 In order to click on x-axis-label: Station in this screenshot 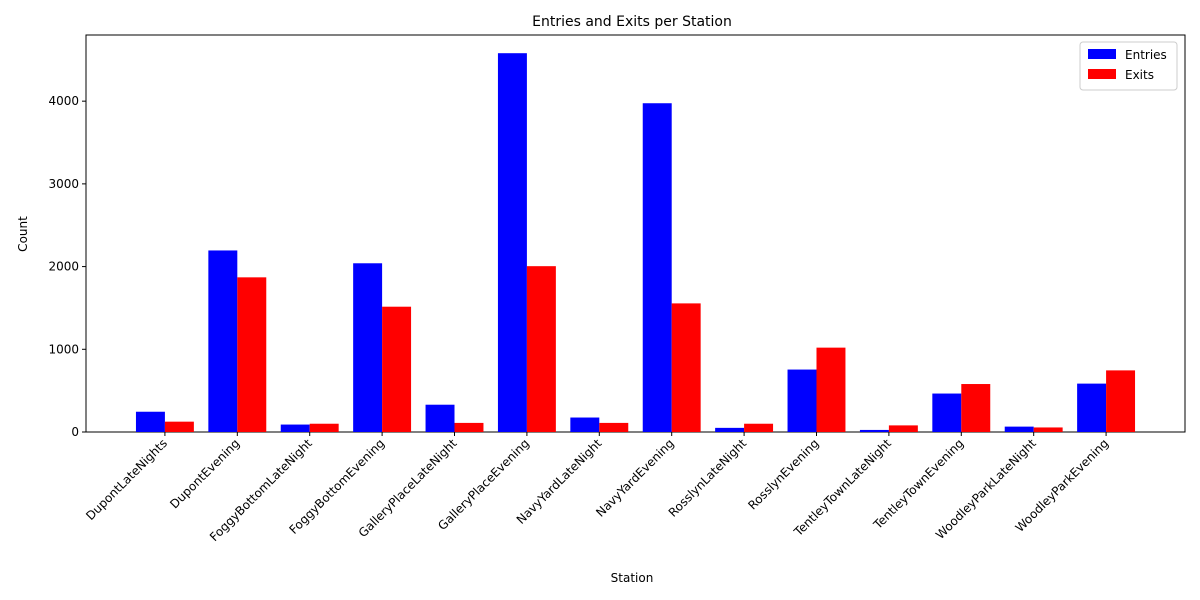, I will do `click(632, 578)`.